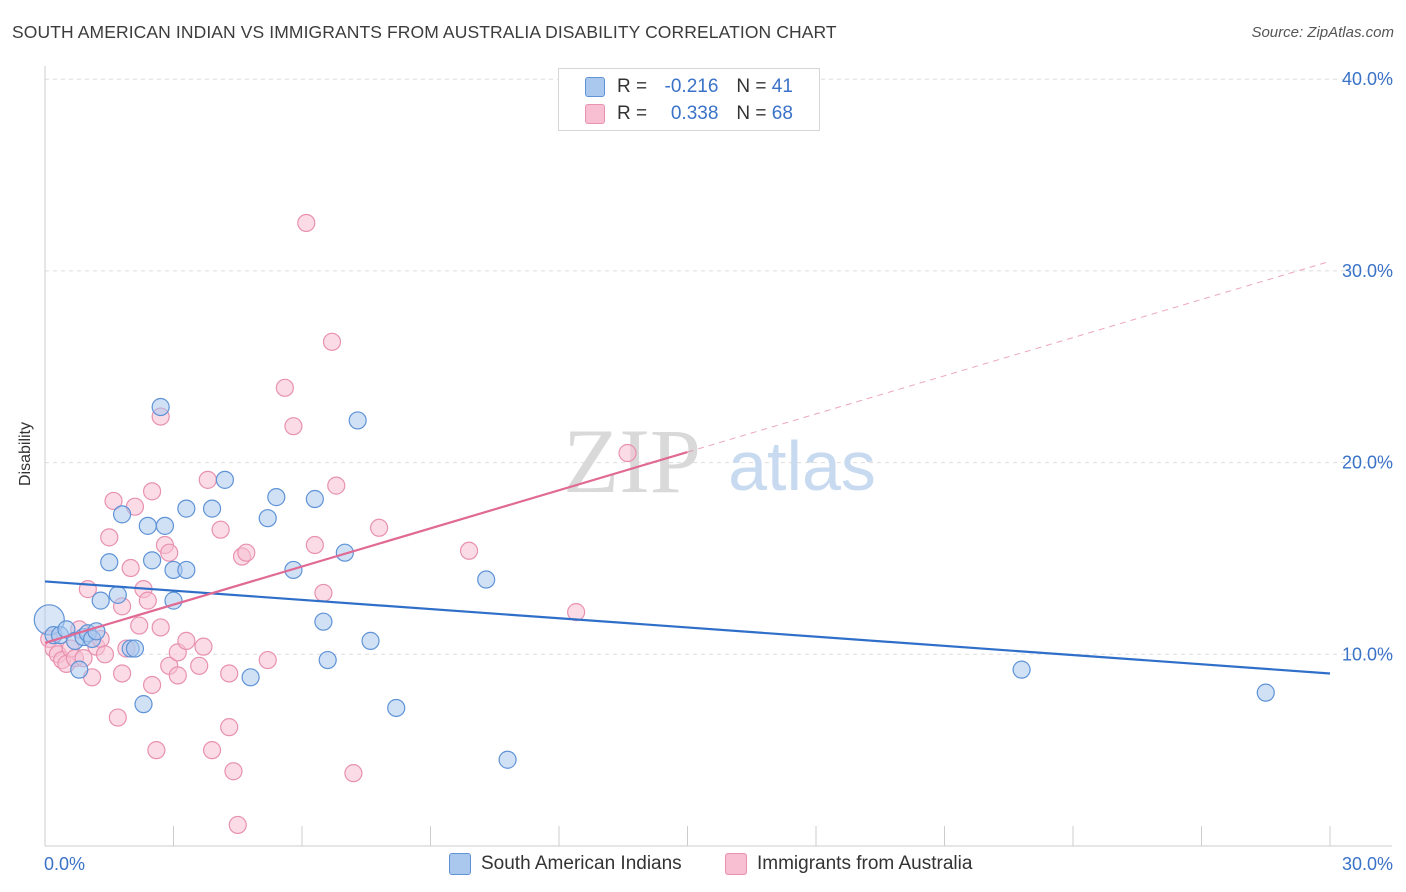  Describe the element at coordinates (719, 461) in the screenshot. I see `watermark: ZIP atlas` at that location.